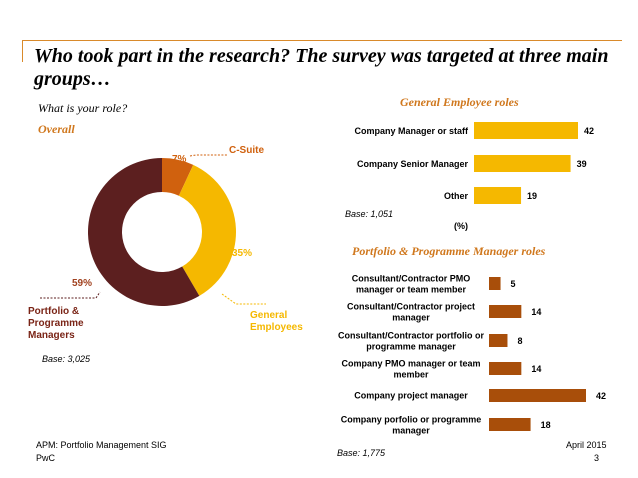  Describe the element at coordinates (46, 458) in the screenshot. I see `footer-org: PwC` at that location.